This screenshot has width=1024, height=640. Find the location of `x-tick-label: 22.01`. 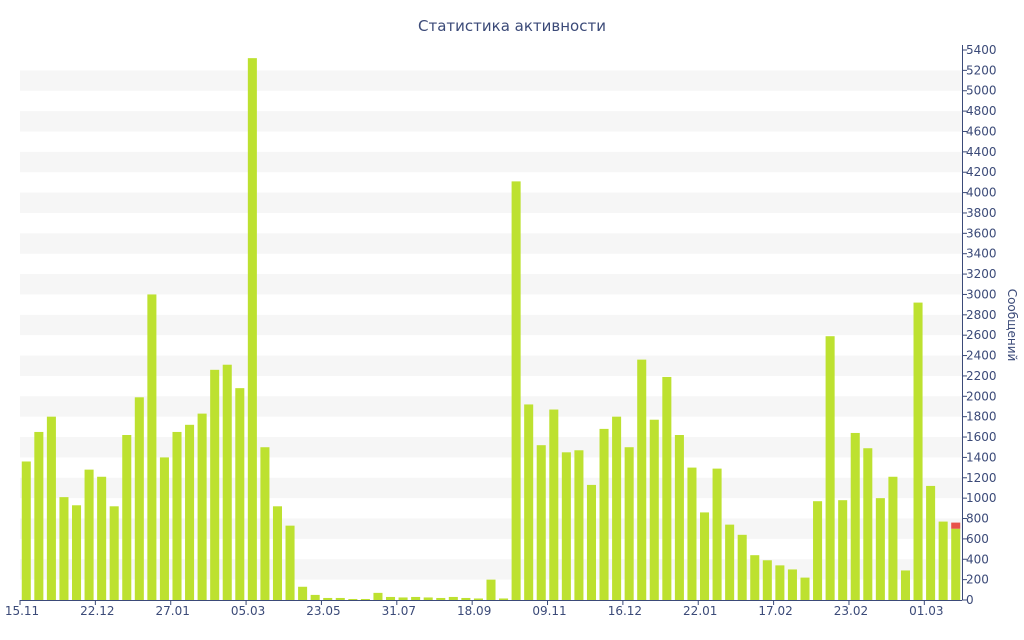

x-tick-label: 22.01 is located at coordinates (700, 611).